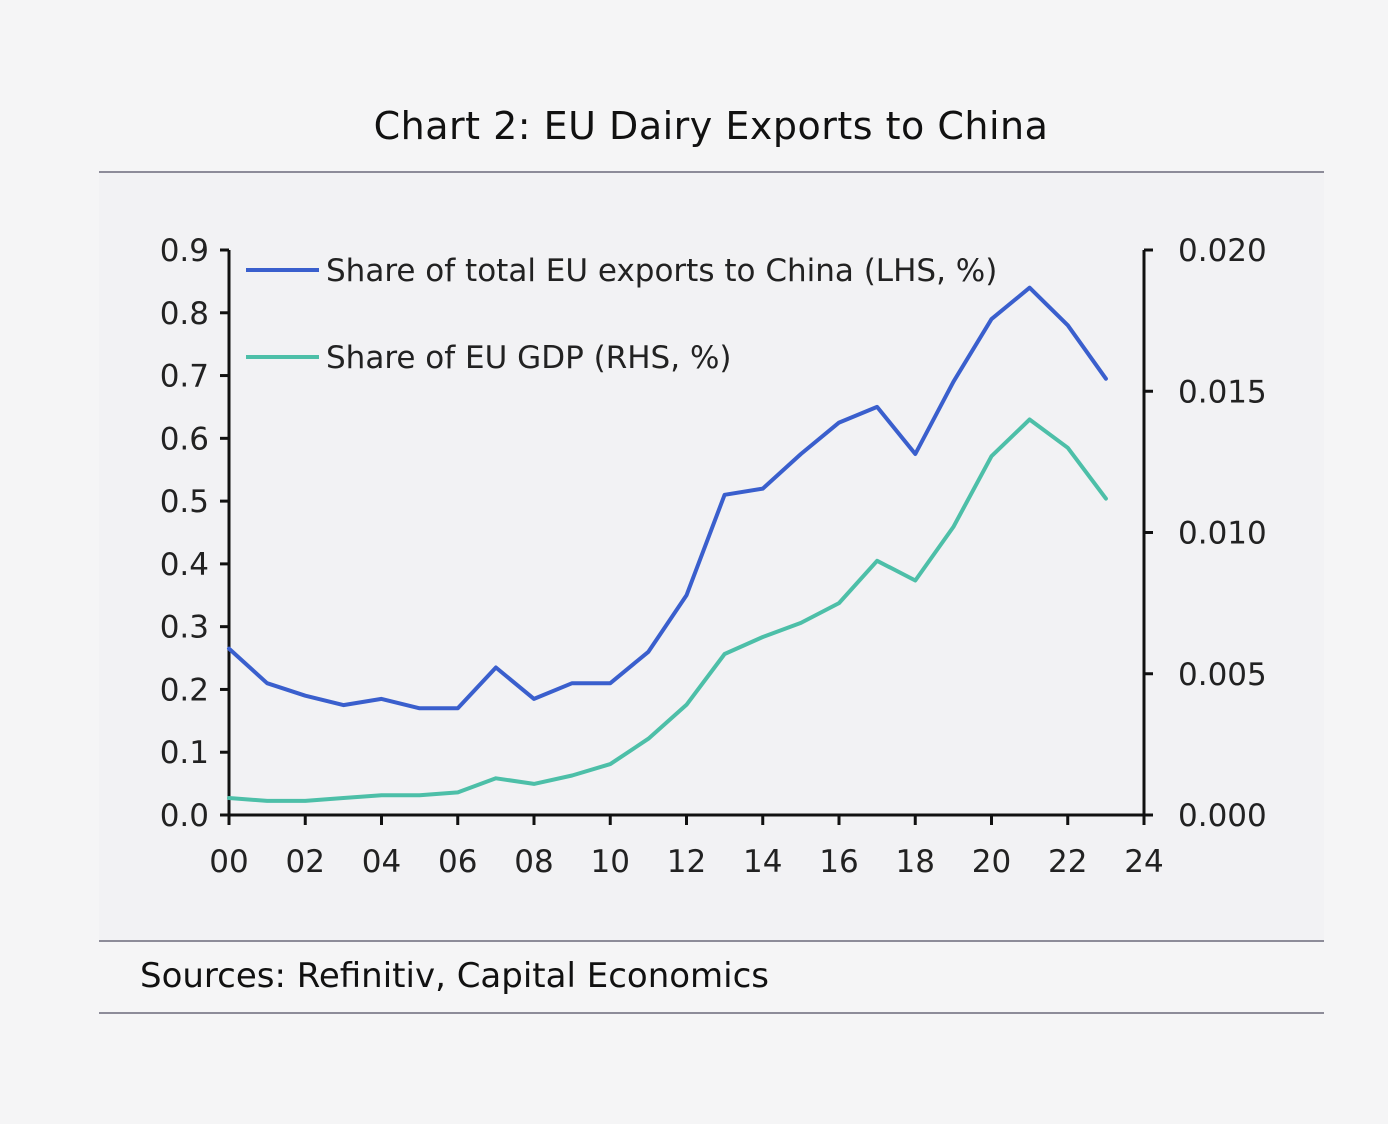 This screenshot has width=1388, height=1124. What do you see at coordinates (381, 862) in the screenshot?
I see `x-tick-label: 04` at bounding box center [381, 862].